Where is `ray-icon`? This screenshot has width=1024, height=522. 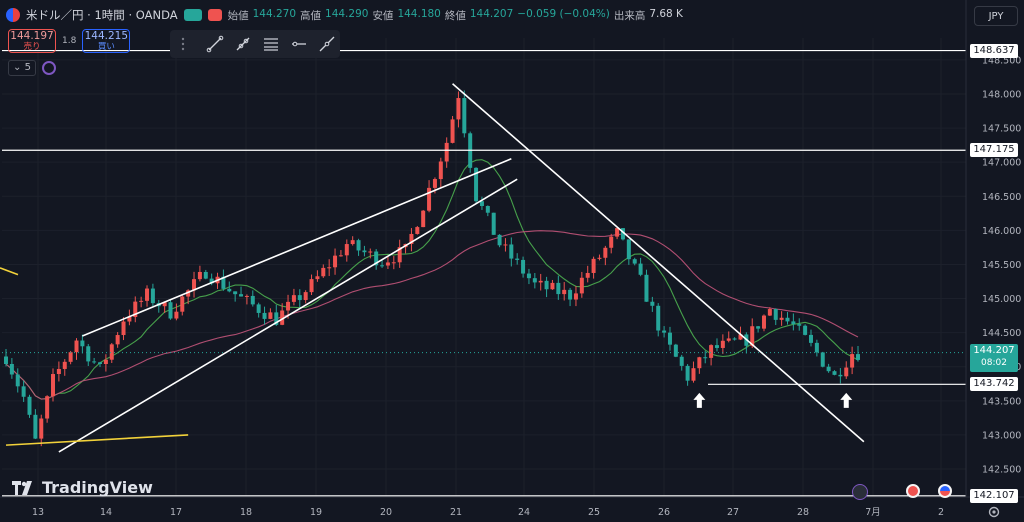 ray-icon is located at coordinates (243, 44).